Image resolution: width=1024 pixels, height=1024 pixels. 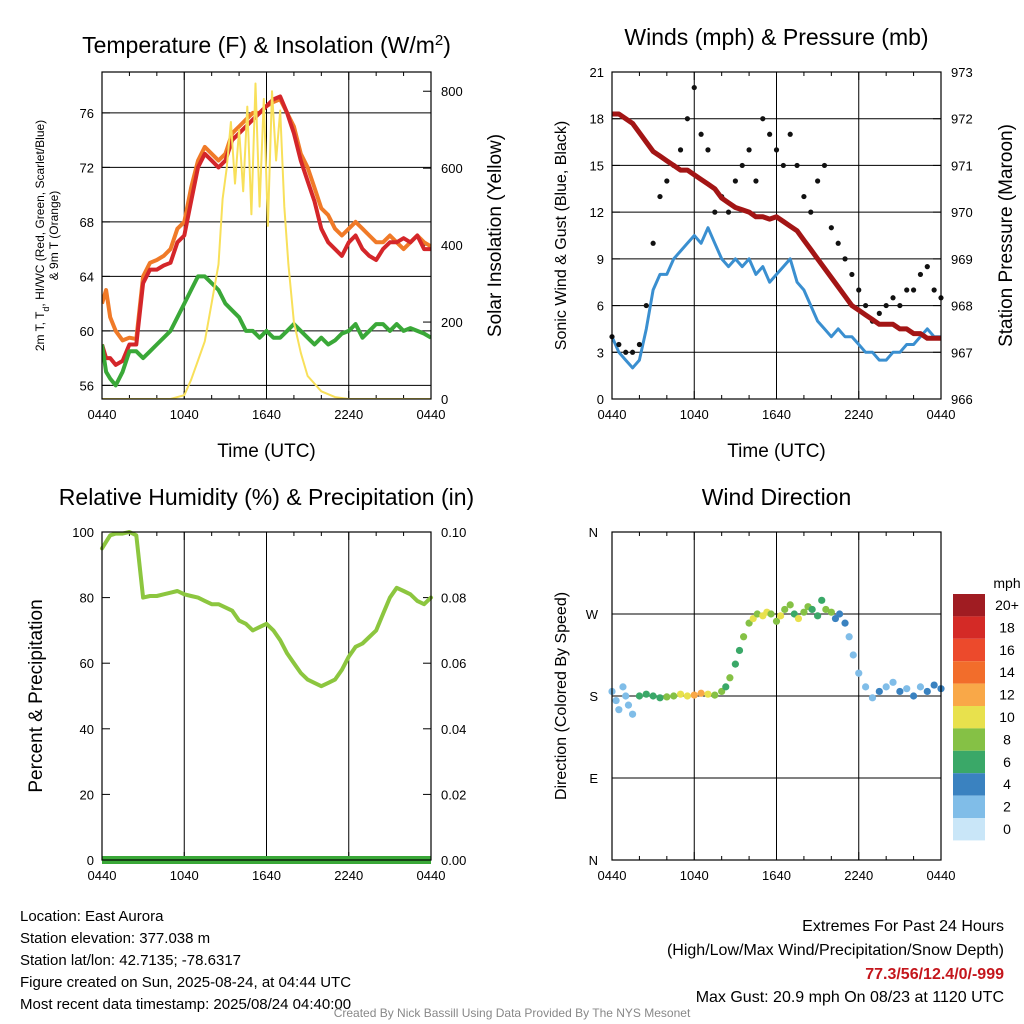 I want to click on title-main: Temperature (F) & Insolation (W/m, so click(x=258, y=45).